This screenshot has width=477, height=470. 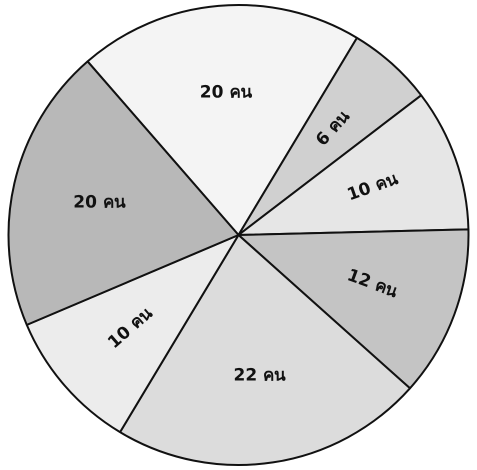 What do you see at coordinates (372, 283) in the screenshot?
I see `data-label: 12 คน` at bounding box center [372, 283].